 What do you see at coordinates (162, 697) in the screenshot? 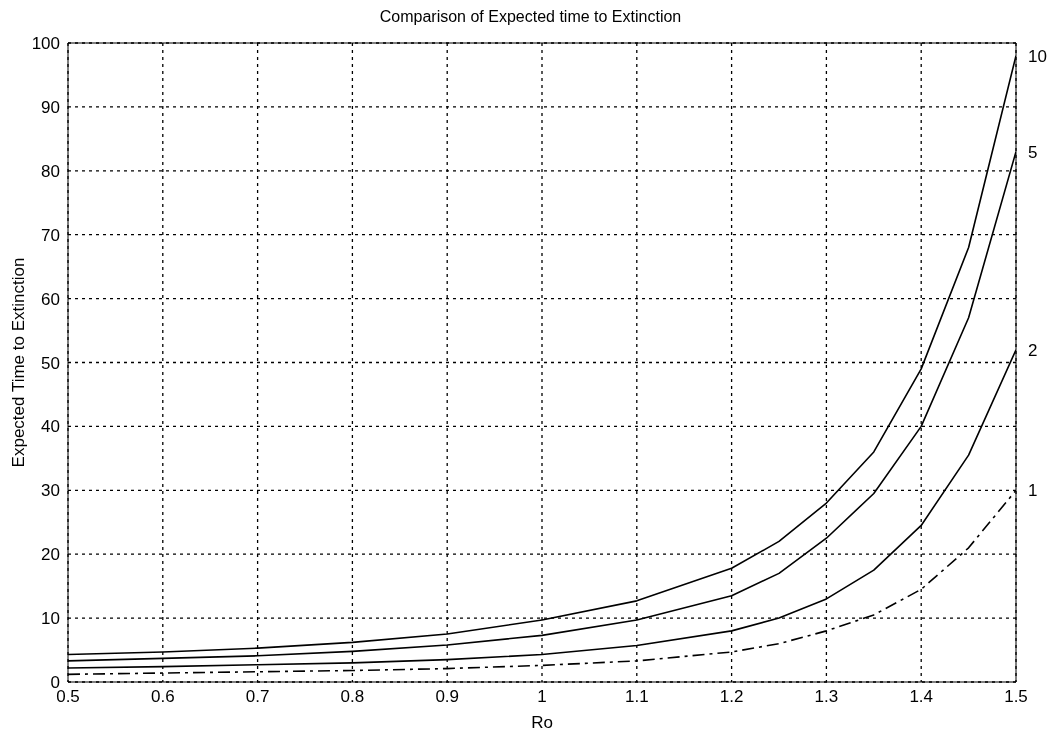
I see `x-tick-label: 0.6` at bounding box center [162, 697].